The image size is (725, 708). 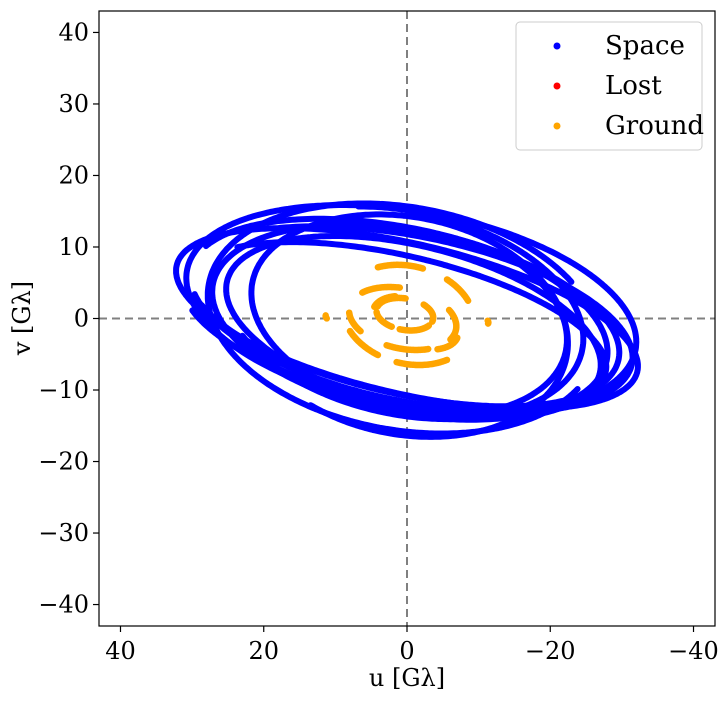 I want to click on legend-label-lost: Lost, so click(x=633, y=86).